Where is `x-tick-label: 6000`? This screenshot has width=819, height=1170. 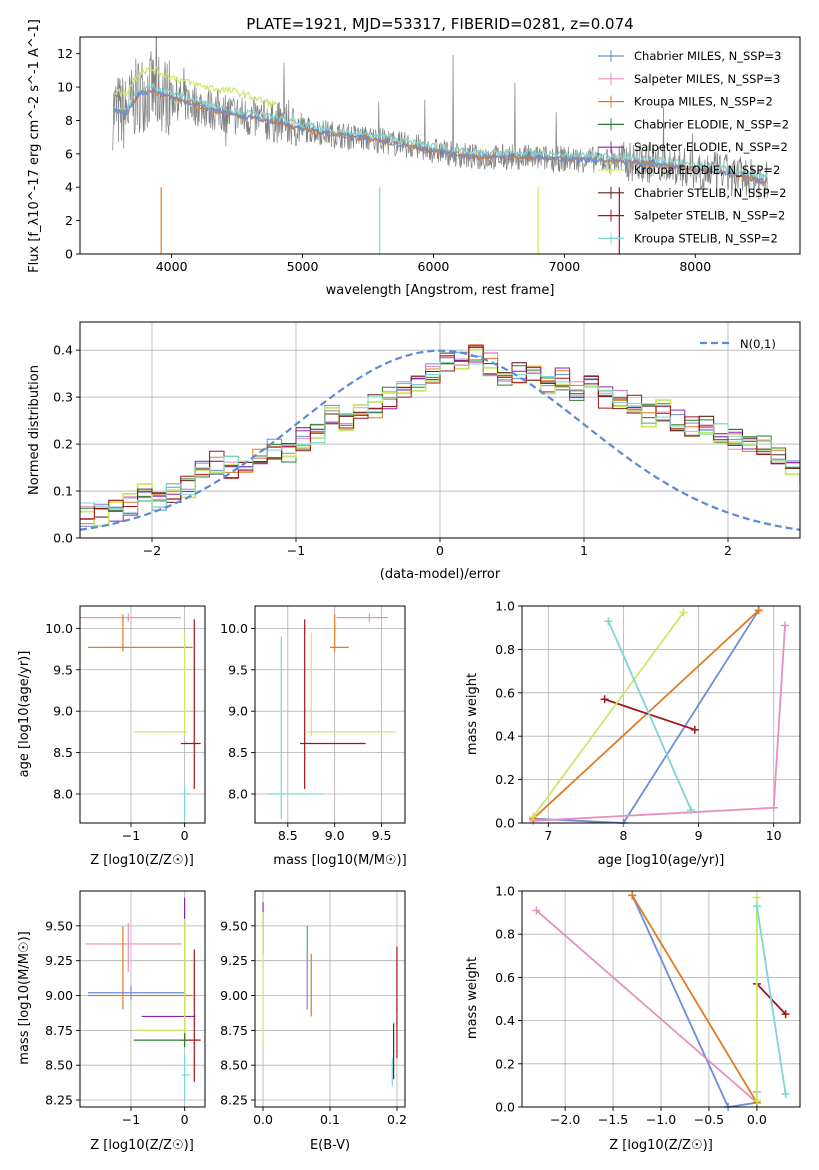
x-tick-label: 6000 is located at coordinates (434, 266).